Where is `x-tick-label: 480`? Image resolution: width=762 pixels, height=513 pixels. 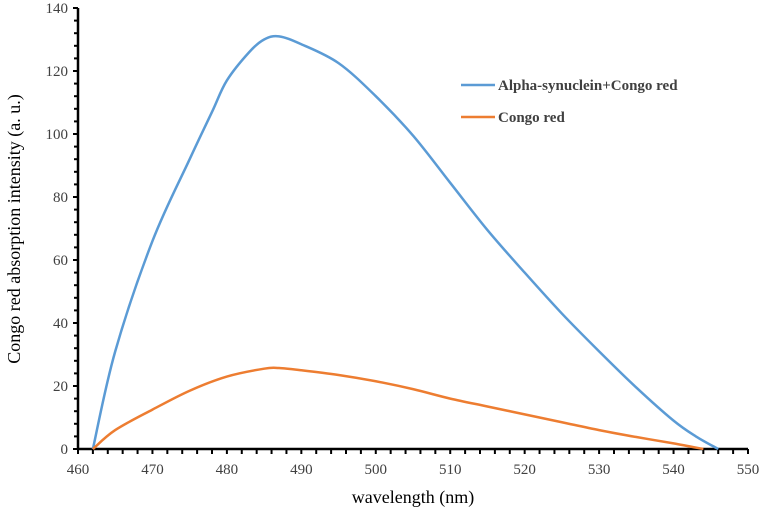
x-tick-label: 480 is located at coordinates (227, 470).